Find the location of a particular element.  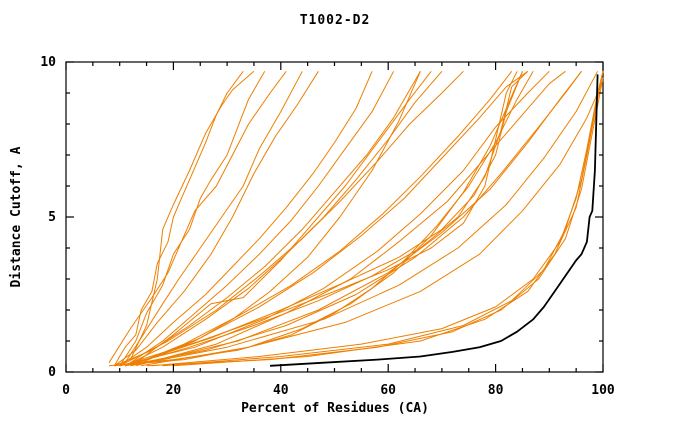

y-tick-labels: 0 5 10 is located at coordinates (48, 217).